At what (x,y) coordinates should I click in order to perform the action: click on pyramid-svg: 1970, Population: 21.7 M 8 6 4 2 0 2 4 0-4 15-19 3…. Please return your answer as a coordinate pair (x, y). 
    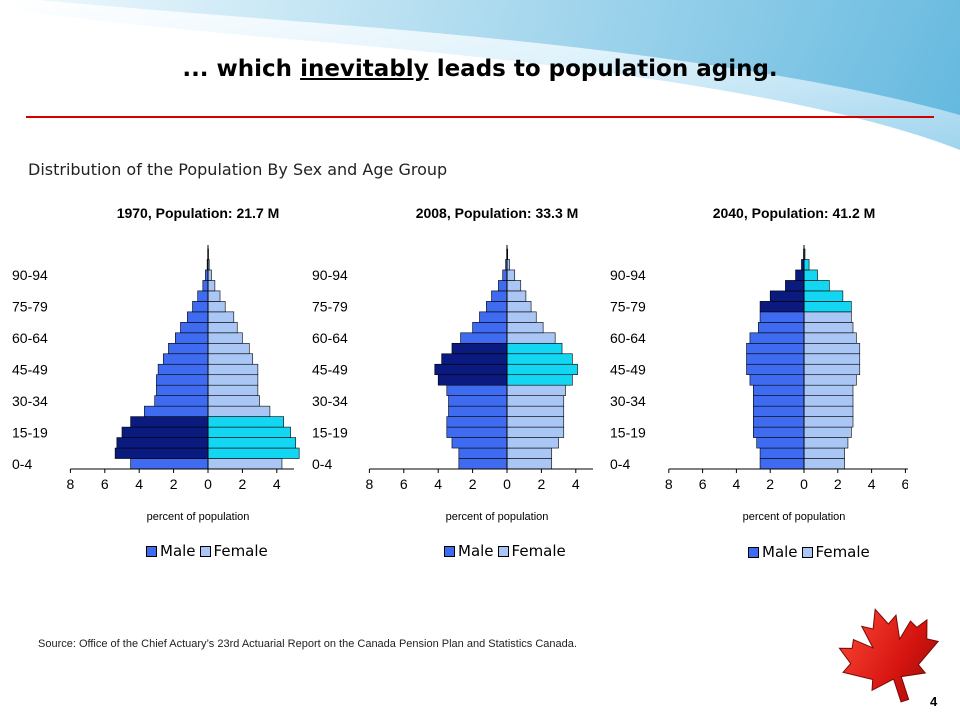
    Looking at the image, I should click on (156, 364).